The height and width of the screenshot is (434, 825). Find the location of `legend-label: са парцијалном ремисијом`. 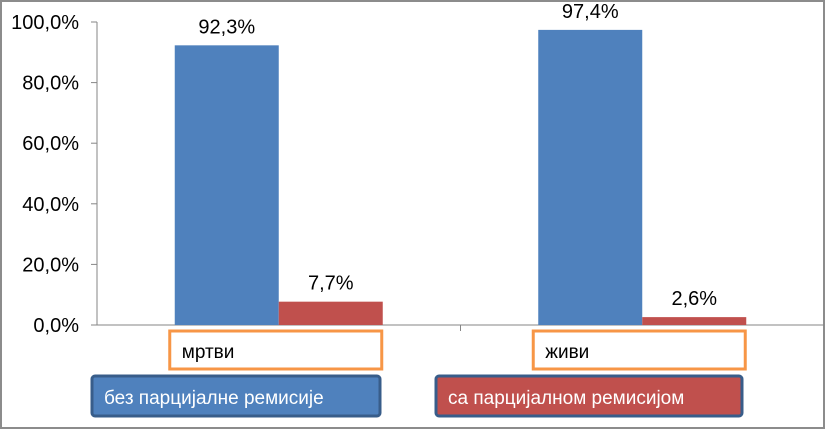

legend-label: са парцијалном ремисијом is located at coordinates (566, 398).